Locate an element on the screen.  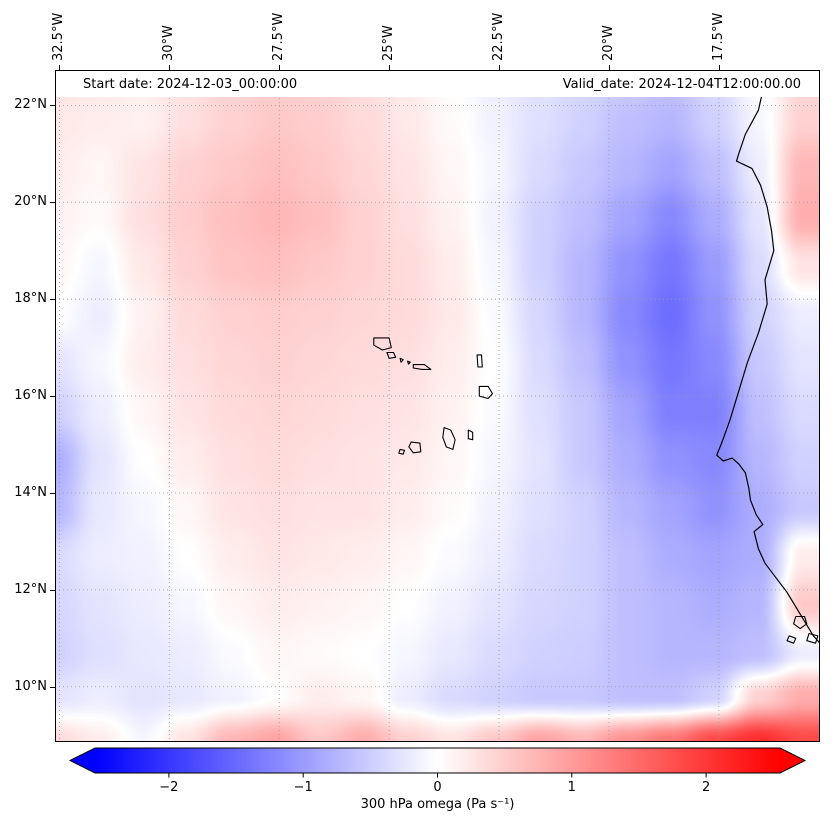
start-date-text: Start date: 2024-12-03_00:00:00 is located at coordinates (190, 84).